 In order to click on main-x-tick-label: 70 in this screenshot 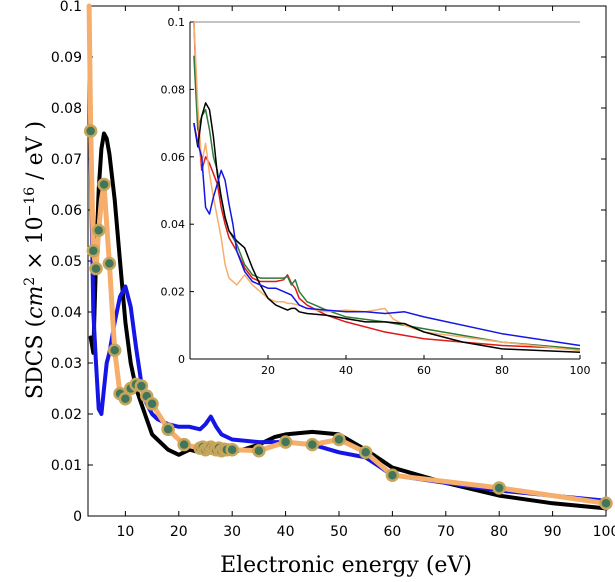, I will do `click(446, 532)`.